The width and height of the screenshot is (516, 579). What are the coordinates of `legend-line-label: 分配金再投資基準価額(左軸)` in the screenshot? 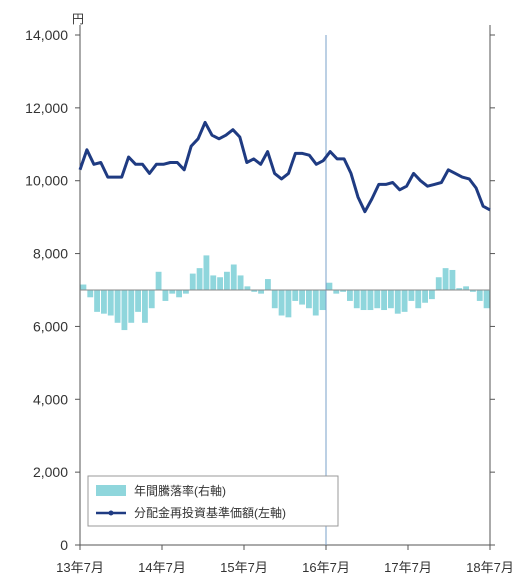 It's located at (210, 512).